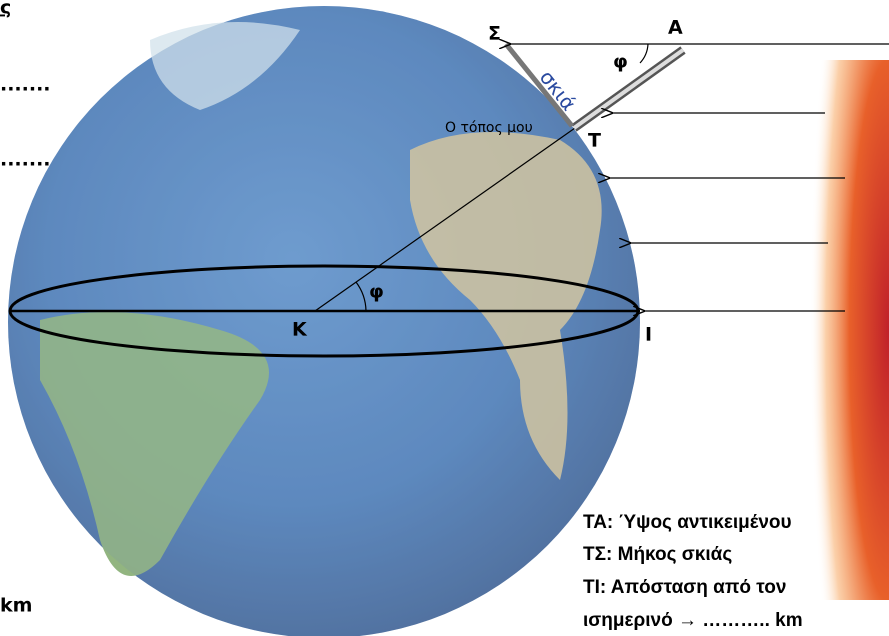  I want to click on legend-line: ΤΙ: Απόσταση από τον, so click(684, 587).